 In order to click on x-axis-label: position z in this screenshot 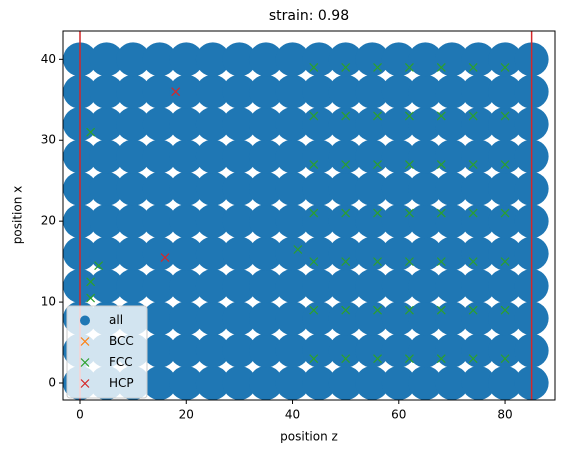, I will do `click(309, 437)`.